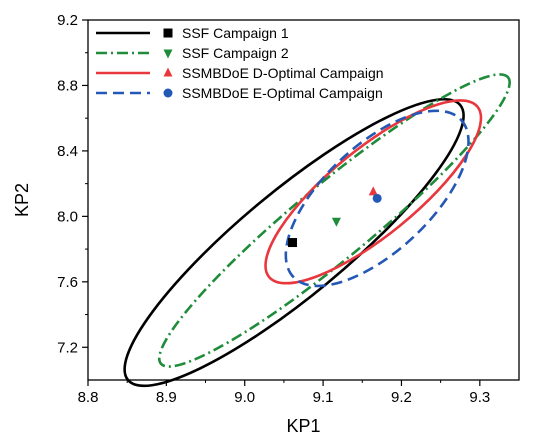  Describe the element at coordinates (323, 397) in the screenshot. I see `x-tick-label: 9.1` at that location.